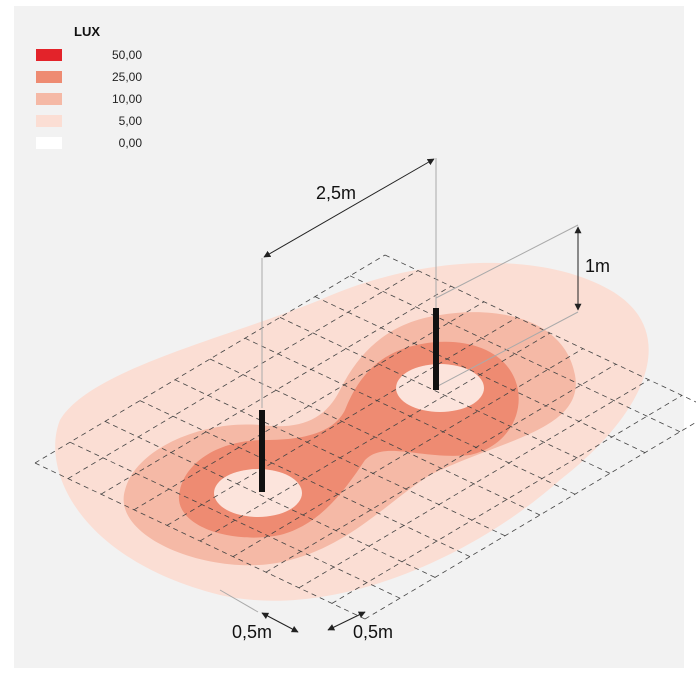 Image resolution: width=696 pixels, height=679 pixels. I want to click on grid-spacing-label-right: 0,5m, so click(373, 632).